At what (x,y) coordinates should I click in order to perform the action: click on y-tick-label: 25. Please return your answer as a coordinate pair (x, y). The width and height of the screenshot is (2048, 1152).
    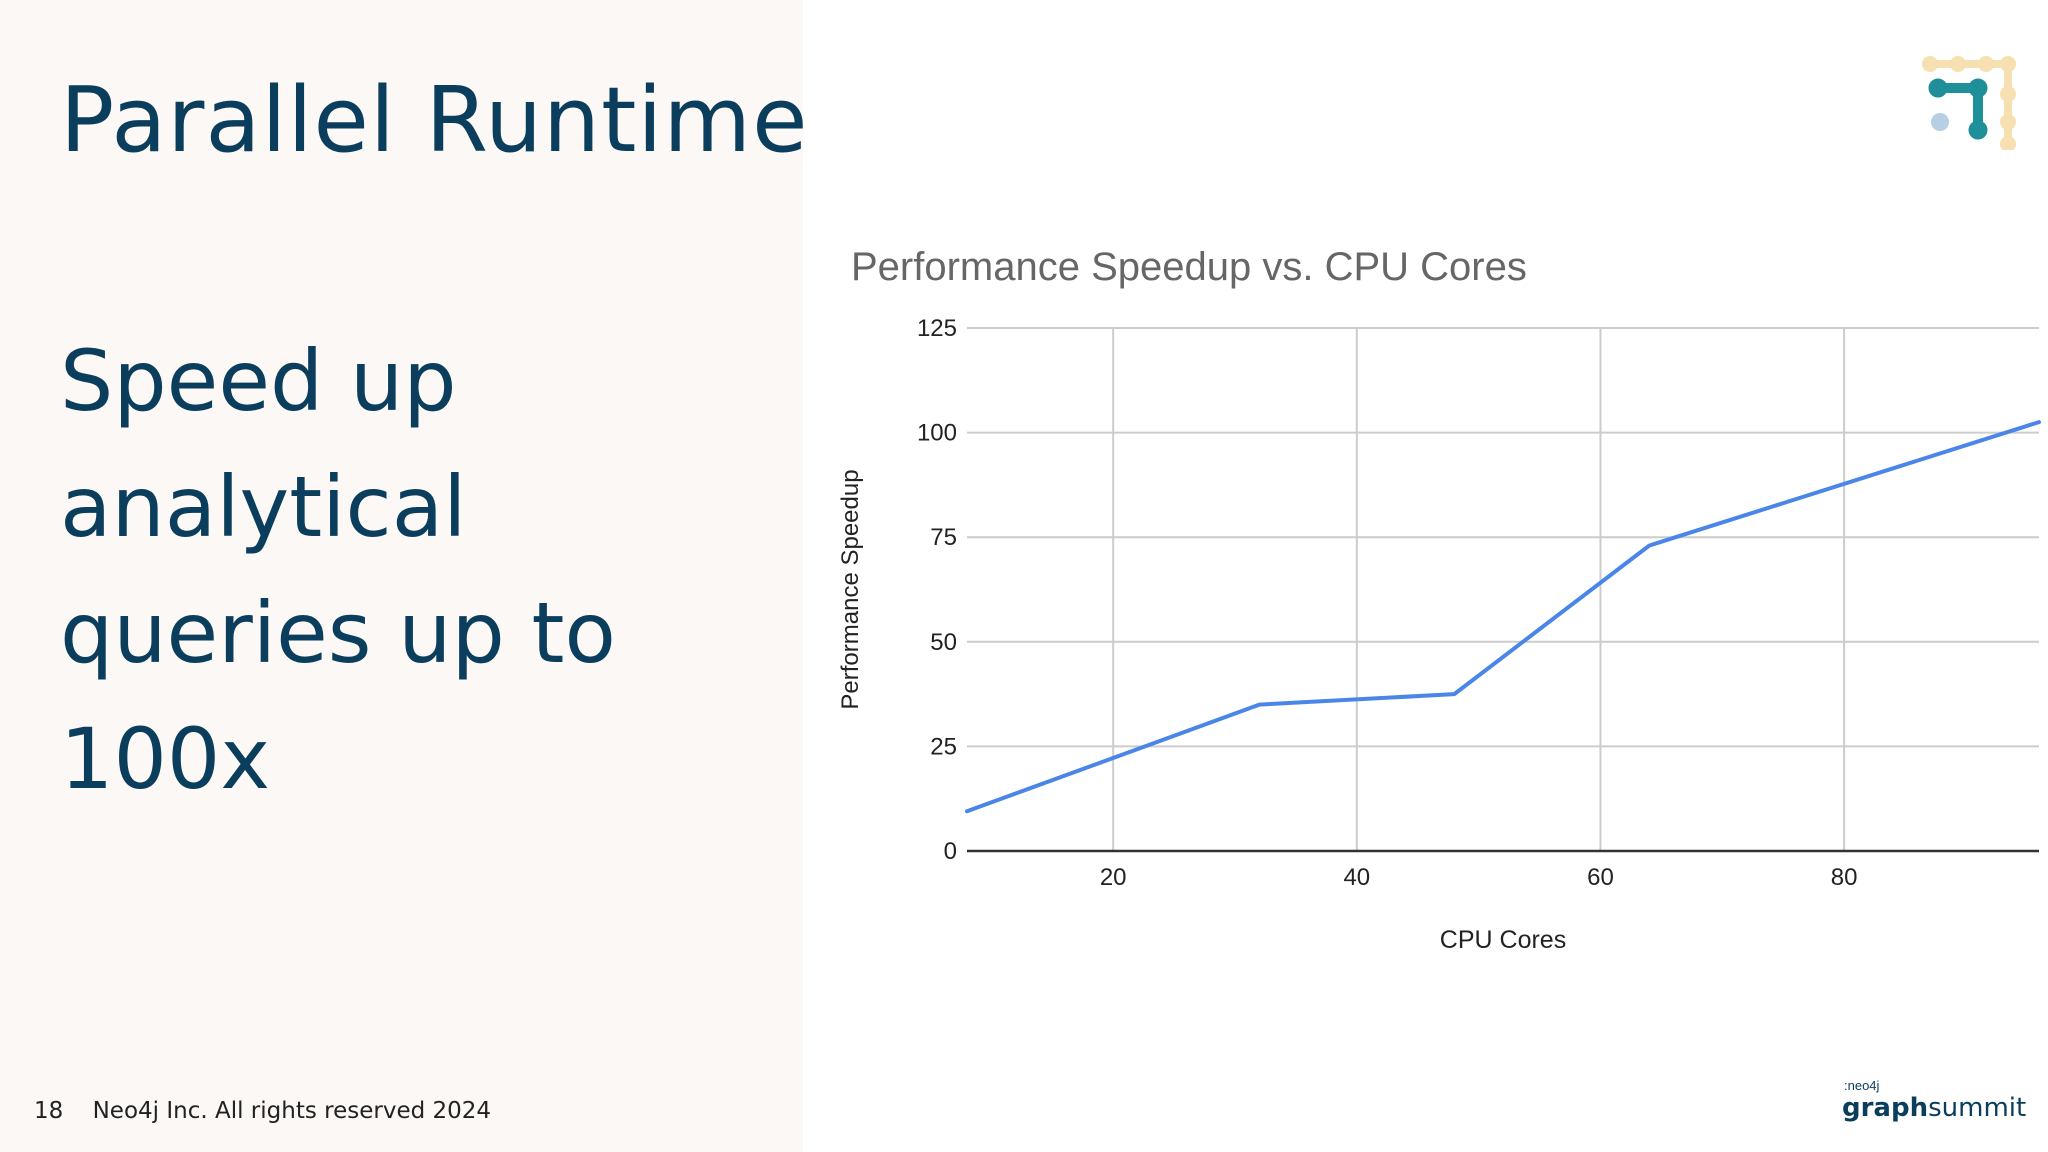
    Looking at the image, I should click on (943, 746).